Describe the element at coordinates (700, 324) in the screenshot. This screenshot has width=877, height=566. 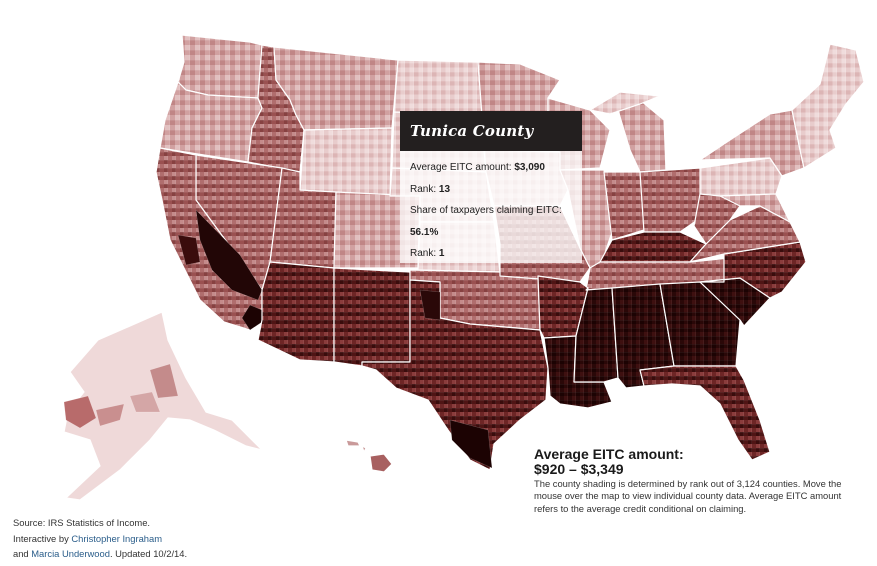
I see `state-georgia` at that location.